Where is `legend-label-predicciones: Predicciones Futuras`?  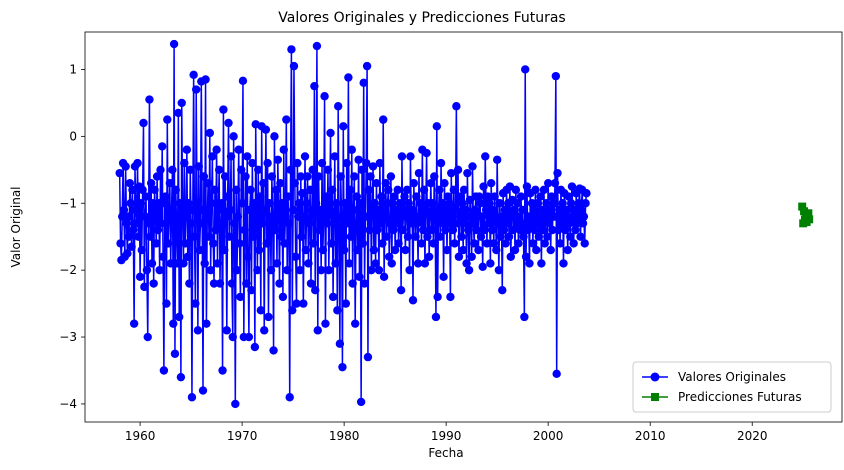 legend-label-predicciones: Predicciones Futuras is located at coordinates (740, 397).